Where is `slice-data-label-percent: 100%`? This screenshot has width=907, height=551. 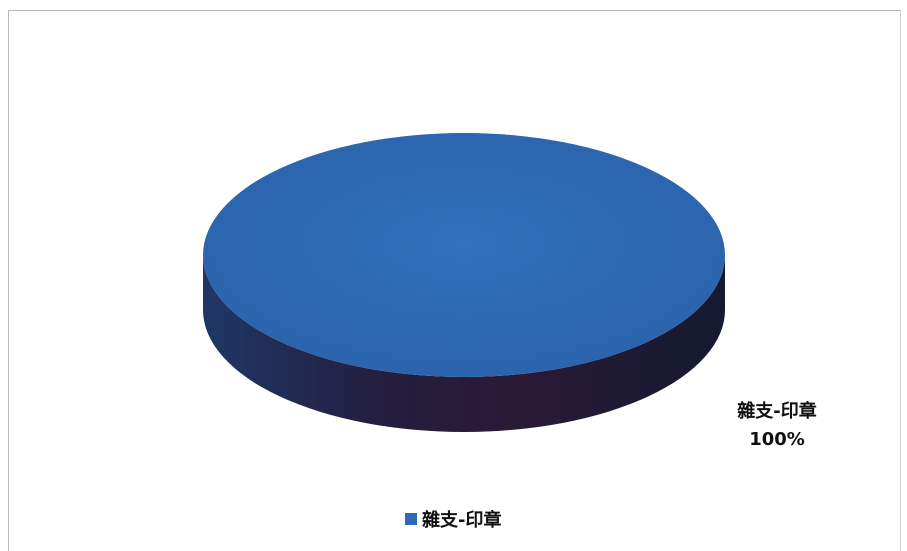 slice-data-label-percent: 100% is located at coordinates (777, 439).